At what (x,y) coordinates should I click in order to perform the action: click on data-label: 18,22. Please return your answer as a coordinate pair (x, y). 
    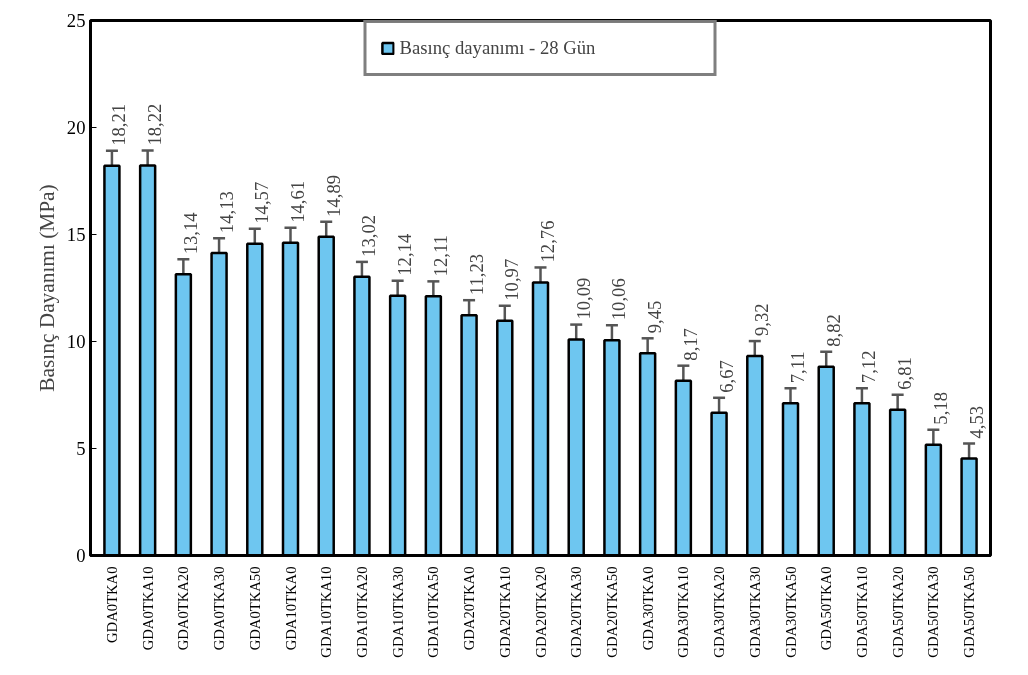
    Looking at the image, I should click on (155, 124).